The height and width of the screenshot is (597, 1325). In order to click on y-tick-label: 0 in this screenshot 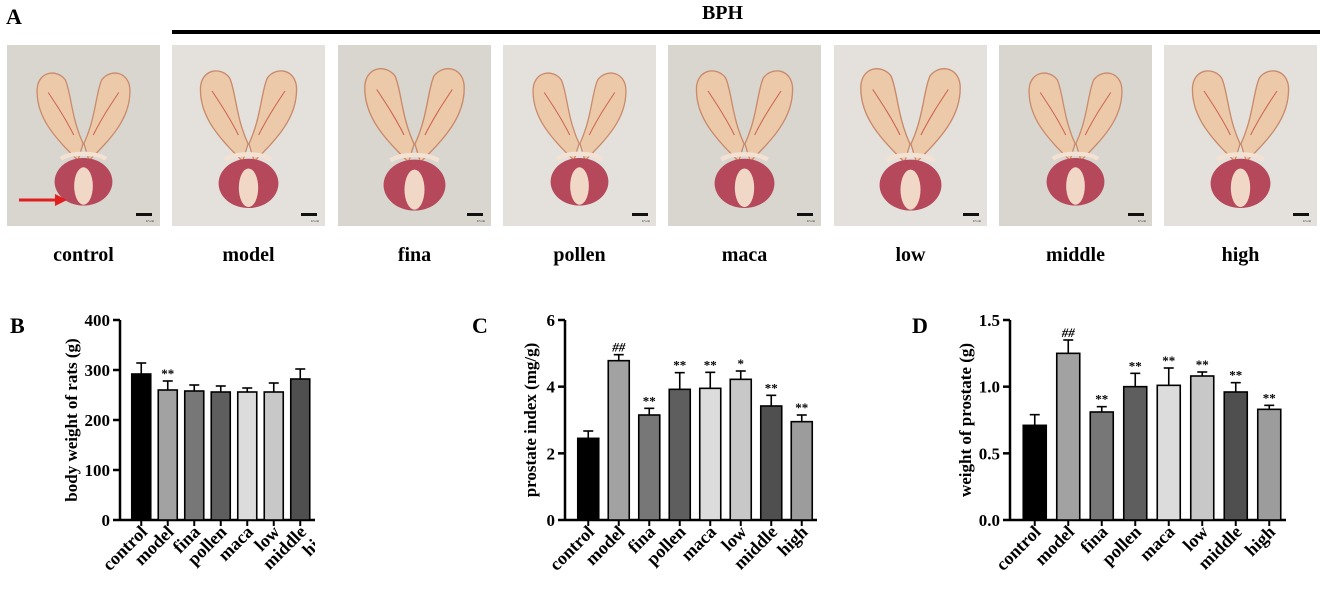, I will do `click(106, 520)`.